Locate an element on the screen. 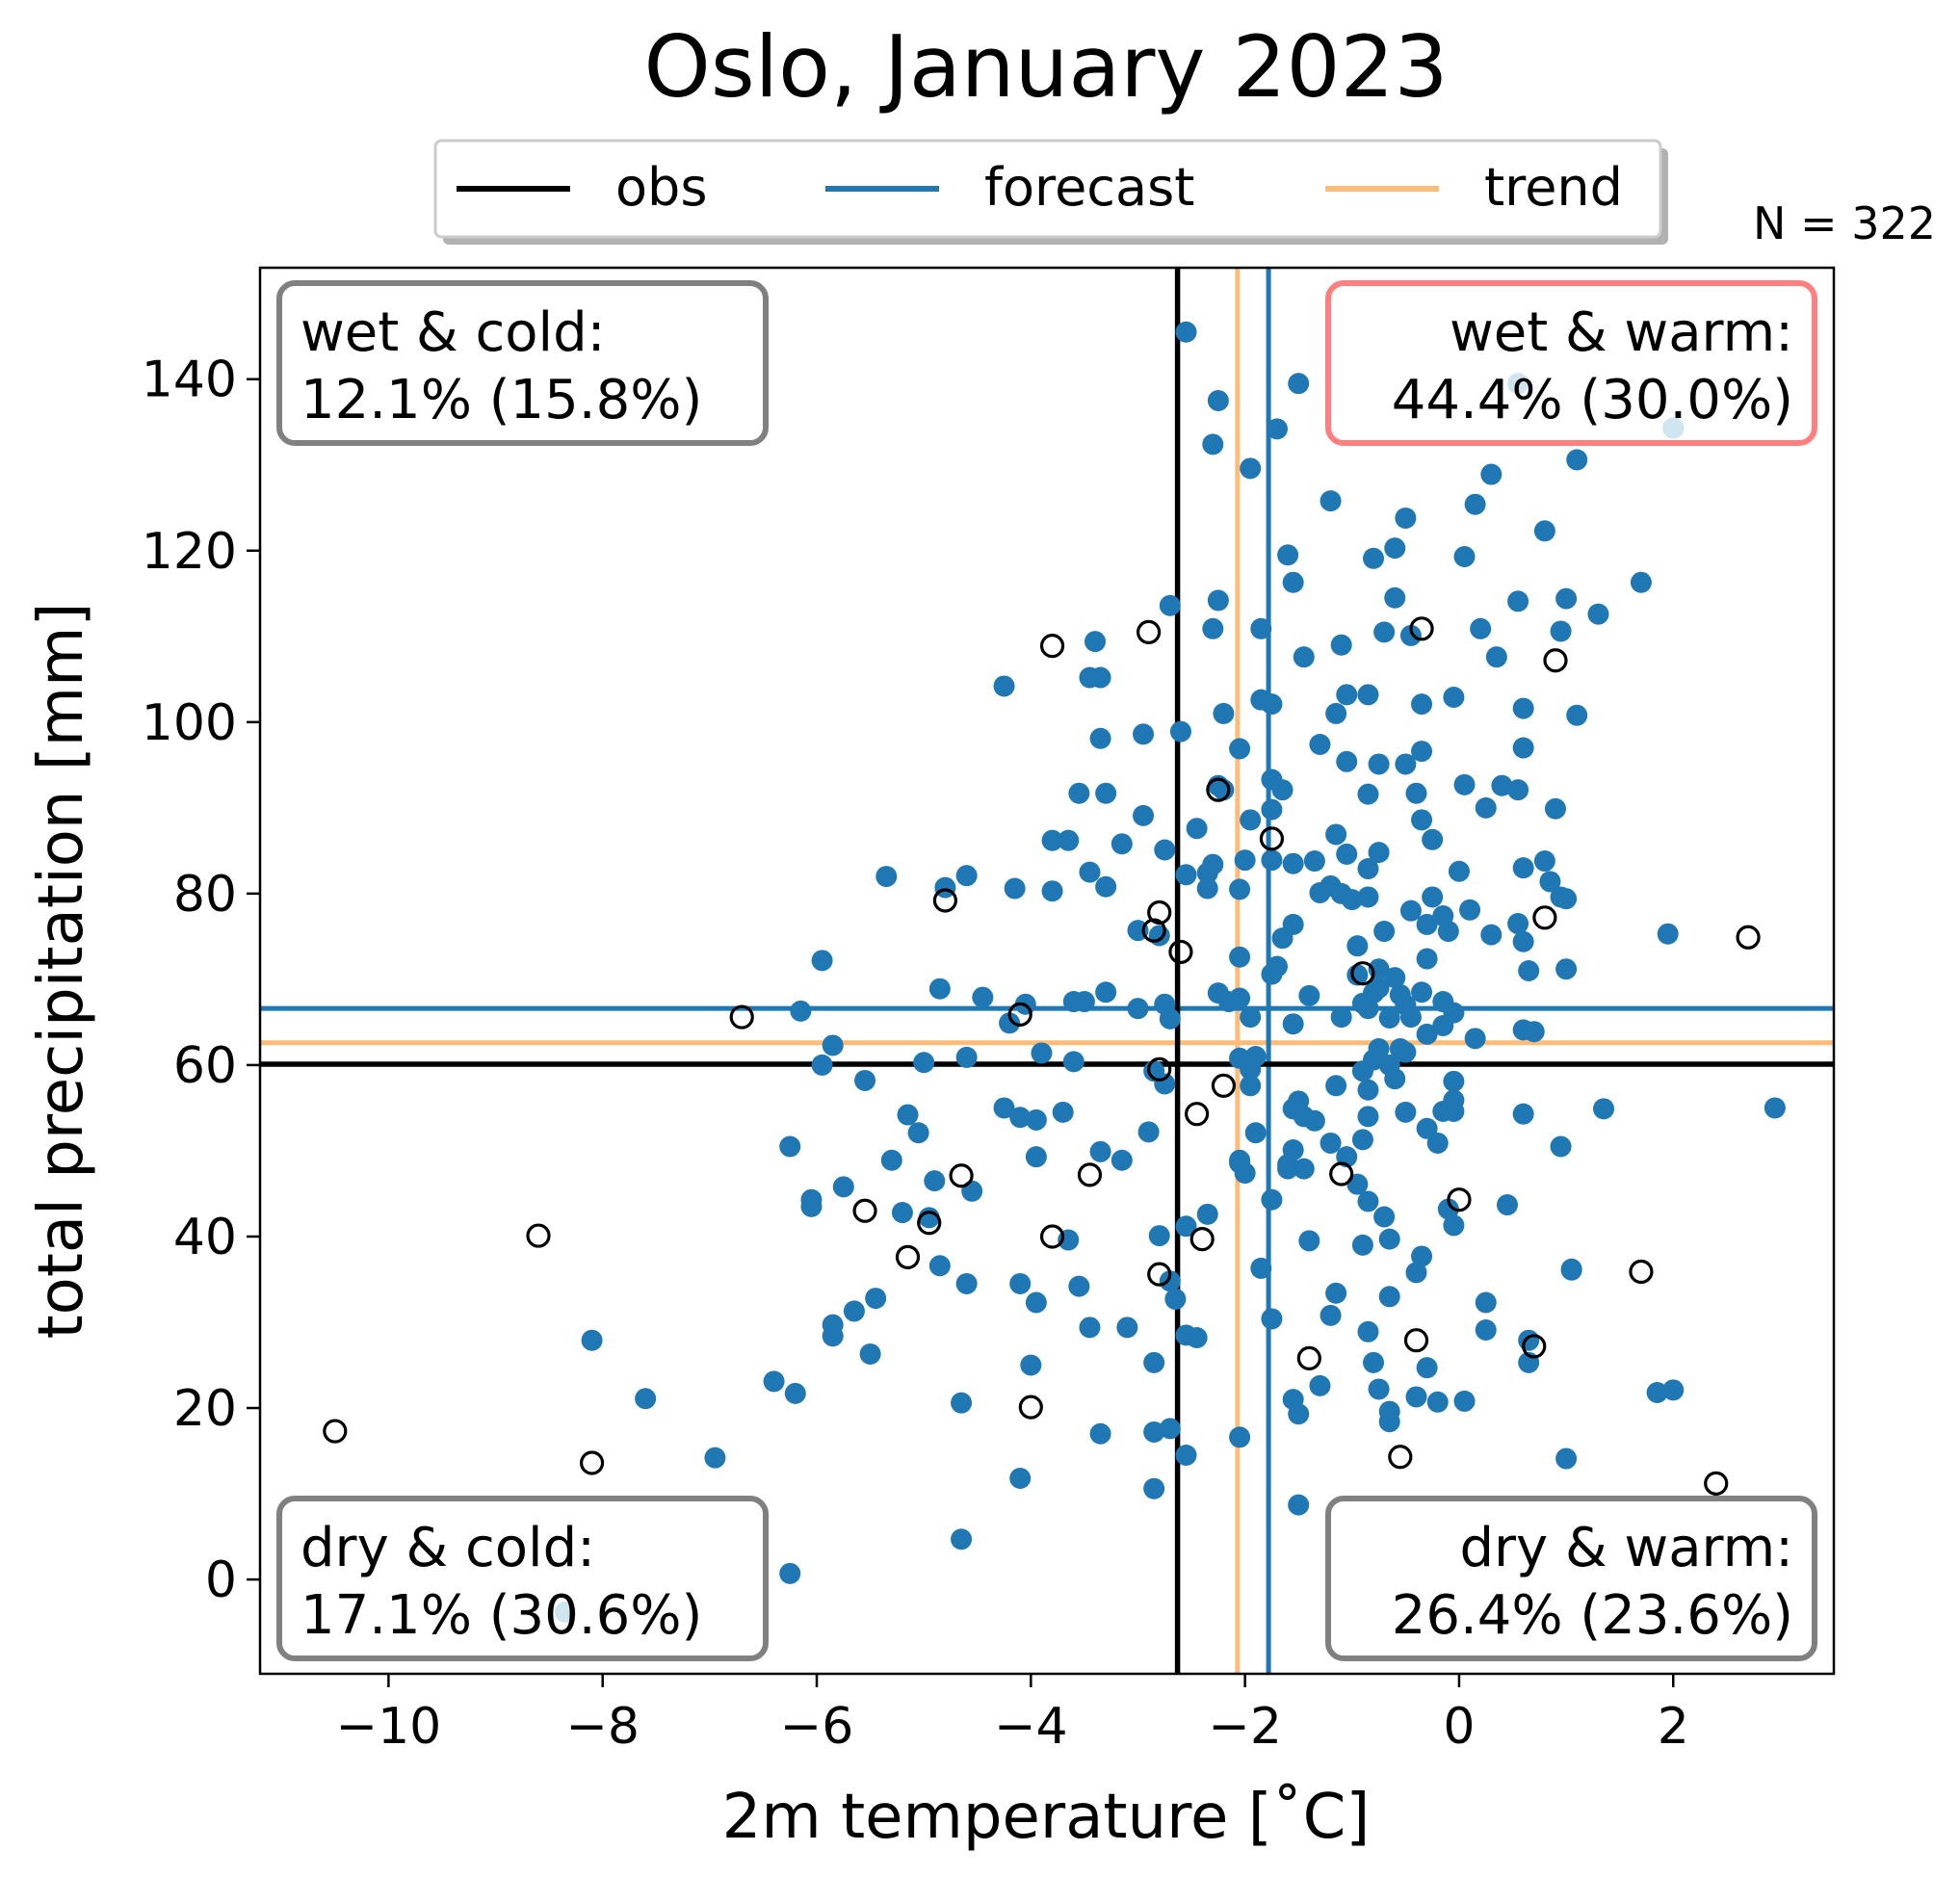  quadrant-box-bottom-left: dry & cold:17.1% (30.6%) is located at coordinates (522, 1578).